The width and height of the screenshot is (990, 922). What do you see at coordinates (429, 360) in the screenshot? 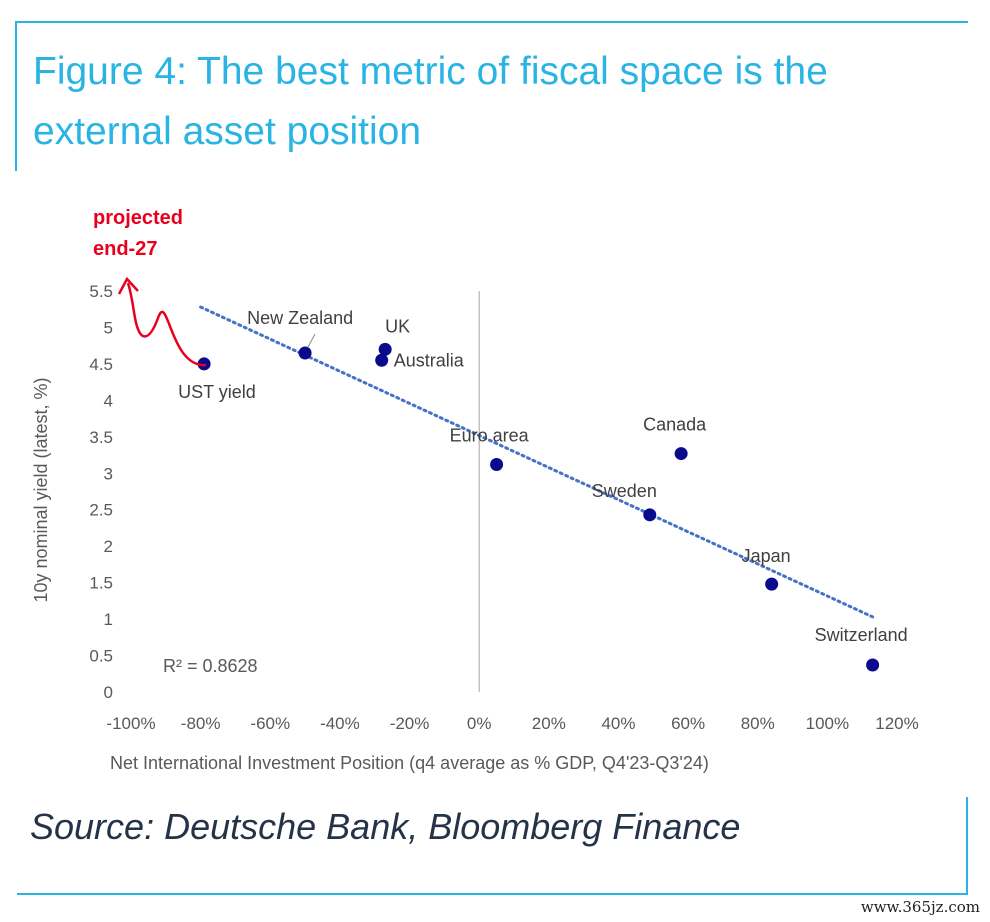
I see `point-label: Australia` at bounding box center [429, 360].